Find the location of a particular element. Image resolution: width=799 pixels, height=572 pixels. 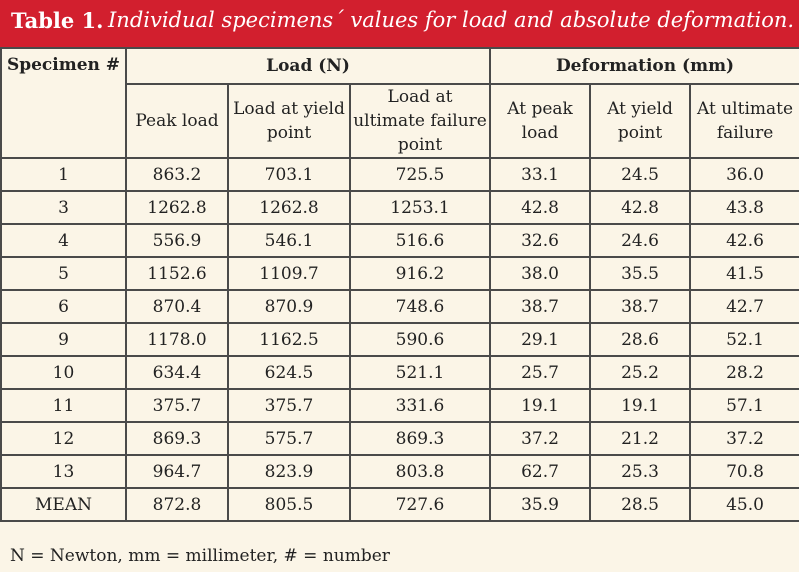

value-cell: 45.0 is located at coordinates (744, 504).